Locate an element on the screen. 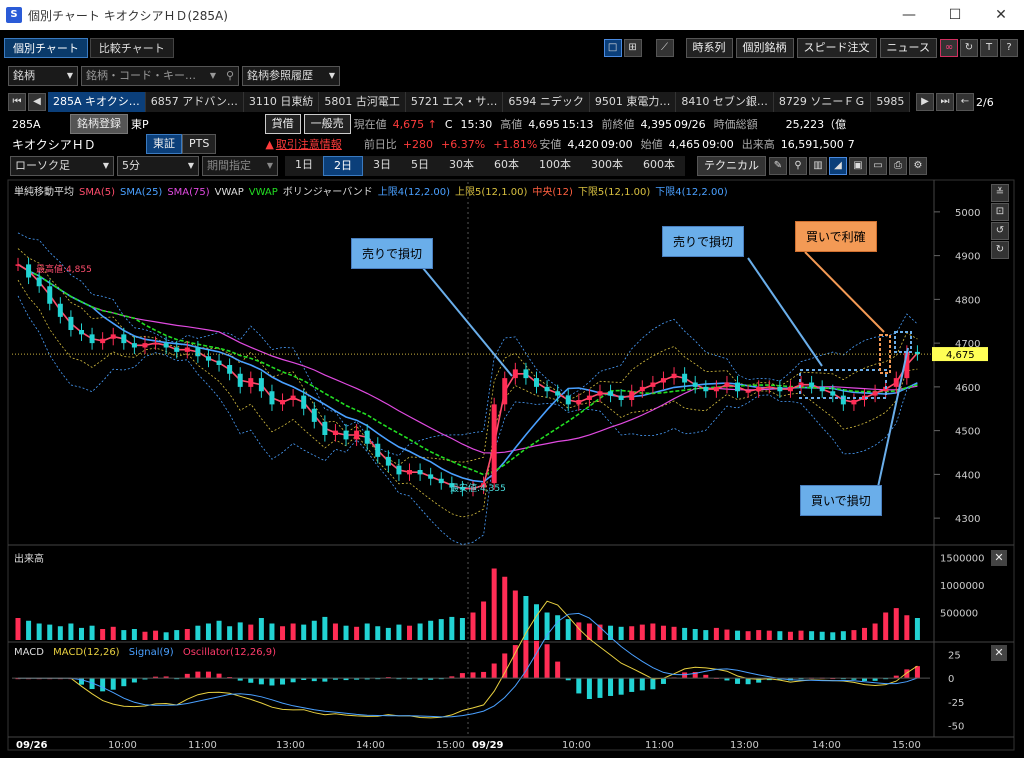 This screenshot has width=1024, height=758. period-button: 600本 is located at coordinates (659, 164).